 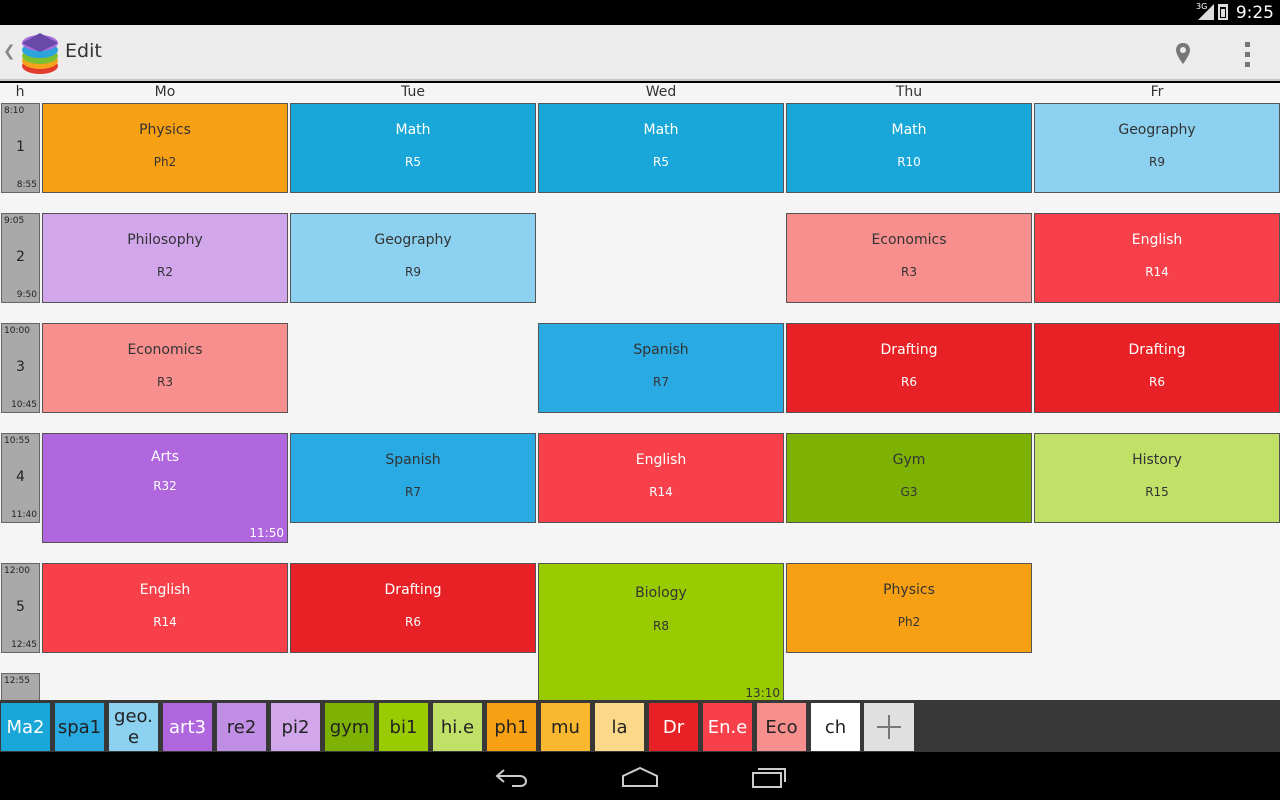 What do you see at coordinates (165, 488) in the screenshot?
I see `lesson-cell: Arts R32 11:50` at bounding box center [165, 488].